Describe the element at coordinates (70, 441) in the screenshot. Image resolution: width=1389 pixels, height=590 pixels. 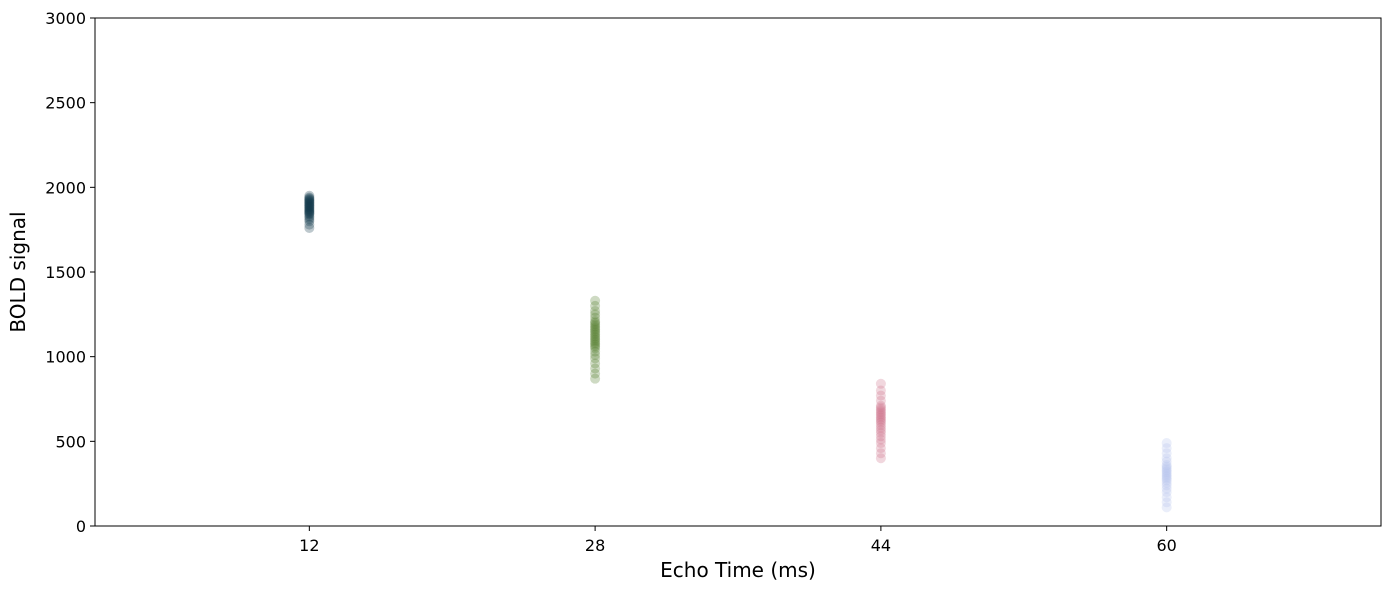
I see `y-tick-label: 500` at that location.